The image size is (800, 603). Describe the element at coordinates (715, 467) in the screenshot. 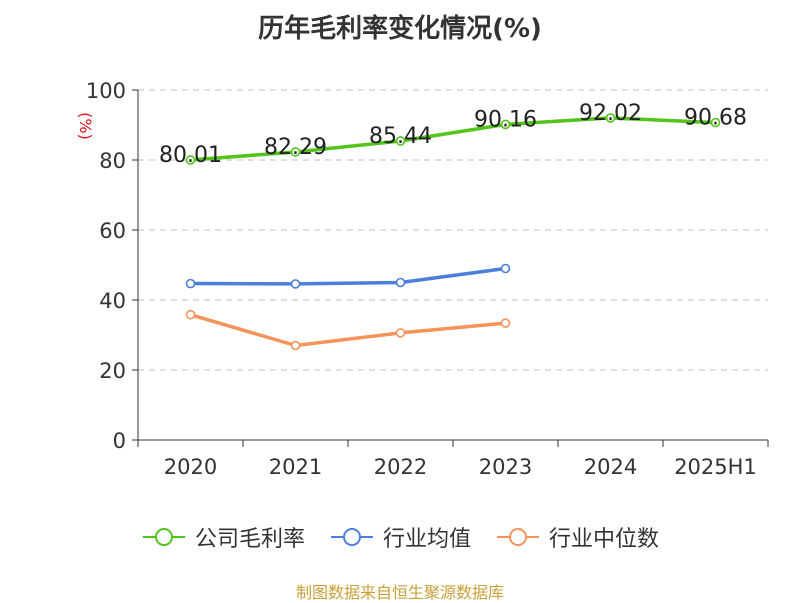

I see `x-tick-label: 2025H1` at that location.